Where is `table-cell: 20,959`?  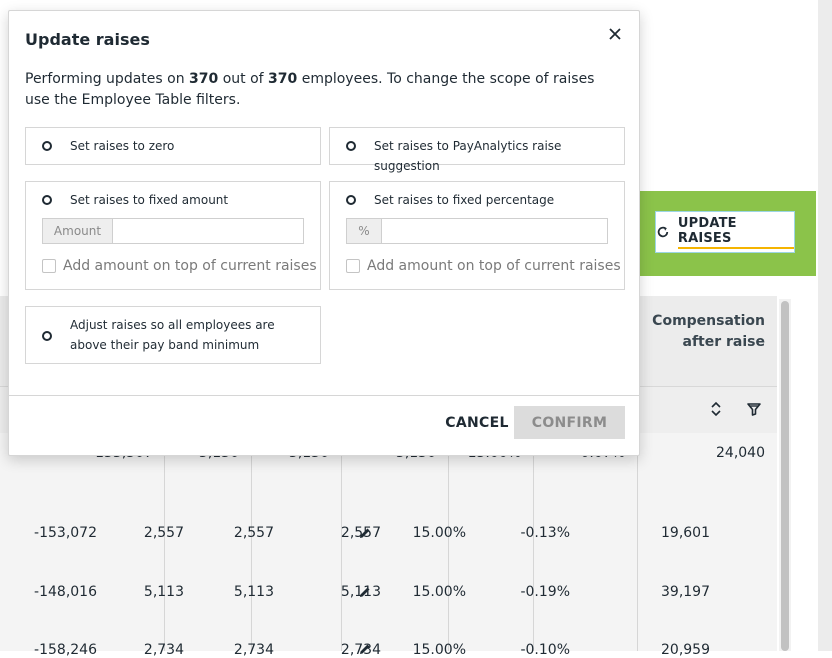
table-cell: 20,959 is located at coordinates (685, 650).